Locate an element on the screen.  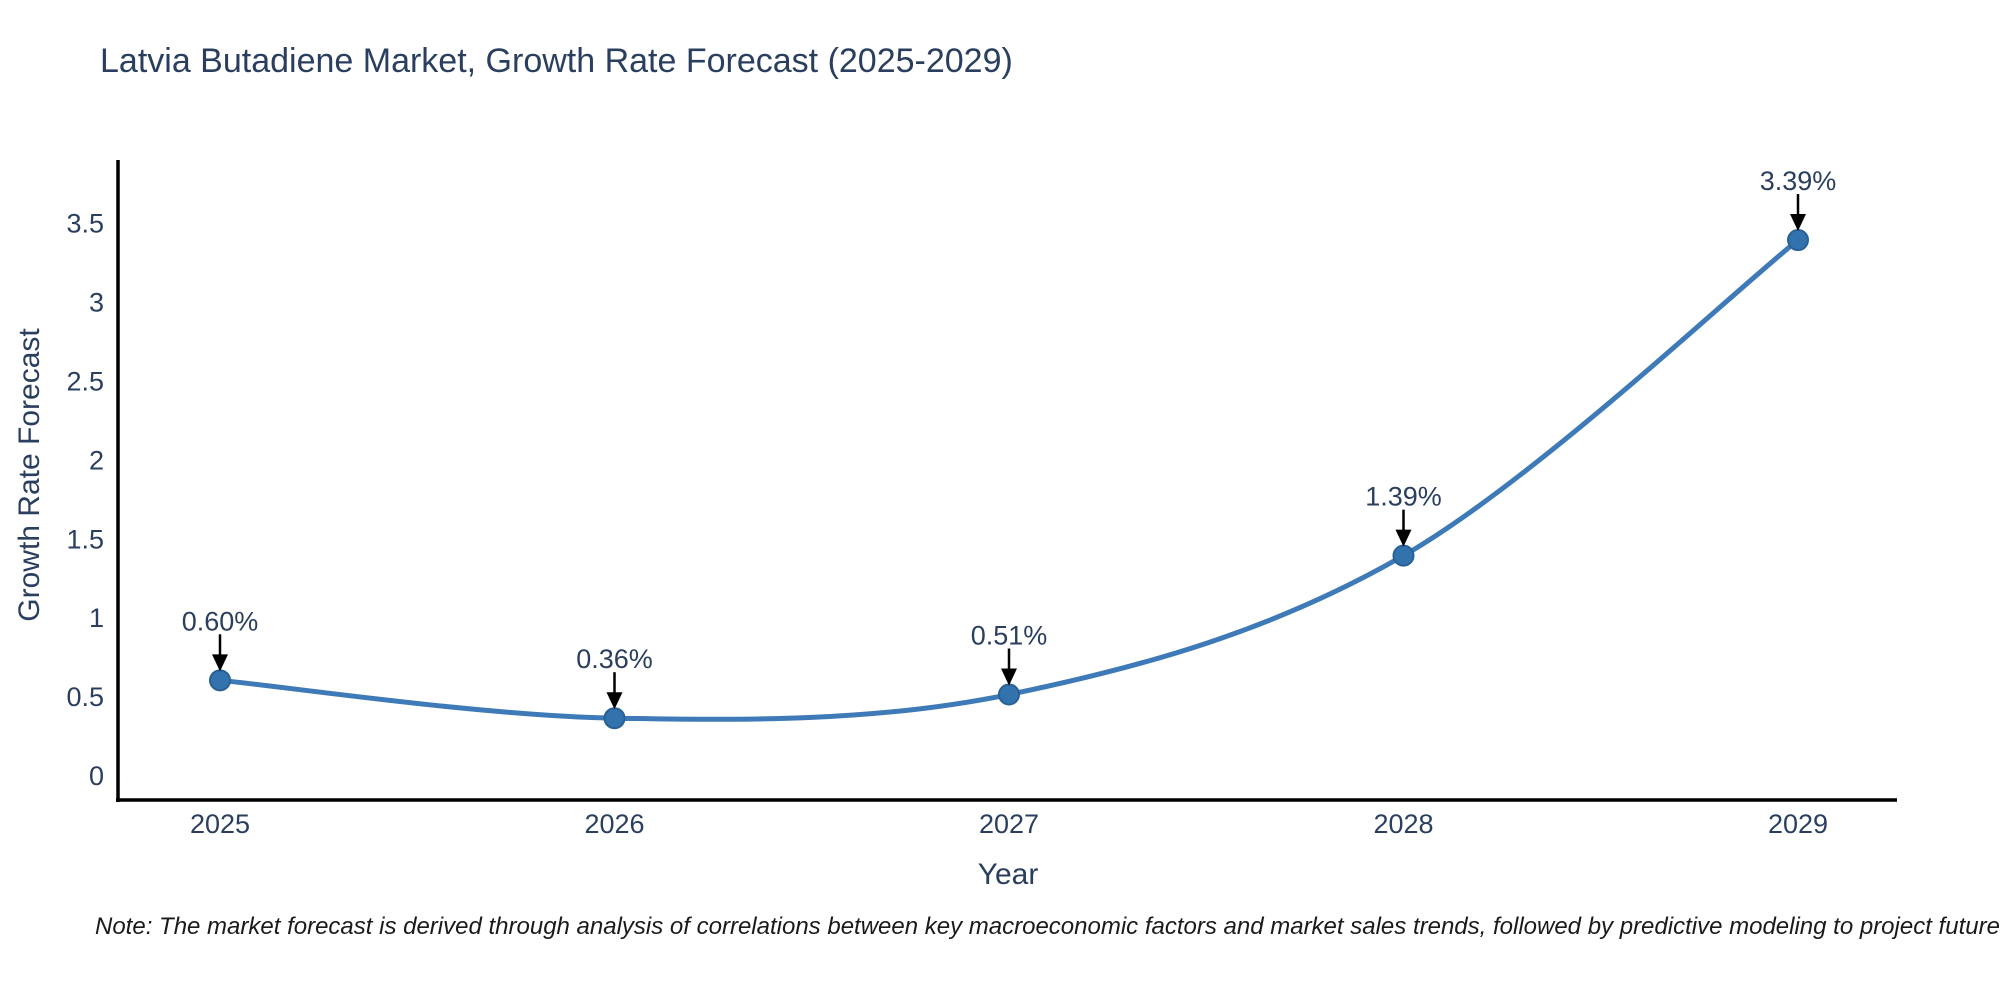
x-tick-label-2027: 2027 is located at coordinates (1009, 824).